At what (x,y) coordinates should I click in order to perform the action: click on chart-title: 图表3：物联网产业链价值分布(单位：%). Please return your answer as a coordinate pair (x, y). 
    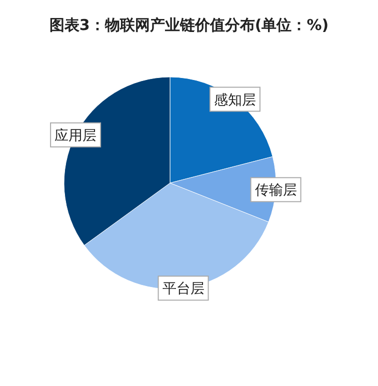
    Looking at the image, I should click on (189, 25).